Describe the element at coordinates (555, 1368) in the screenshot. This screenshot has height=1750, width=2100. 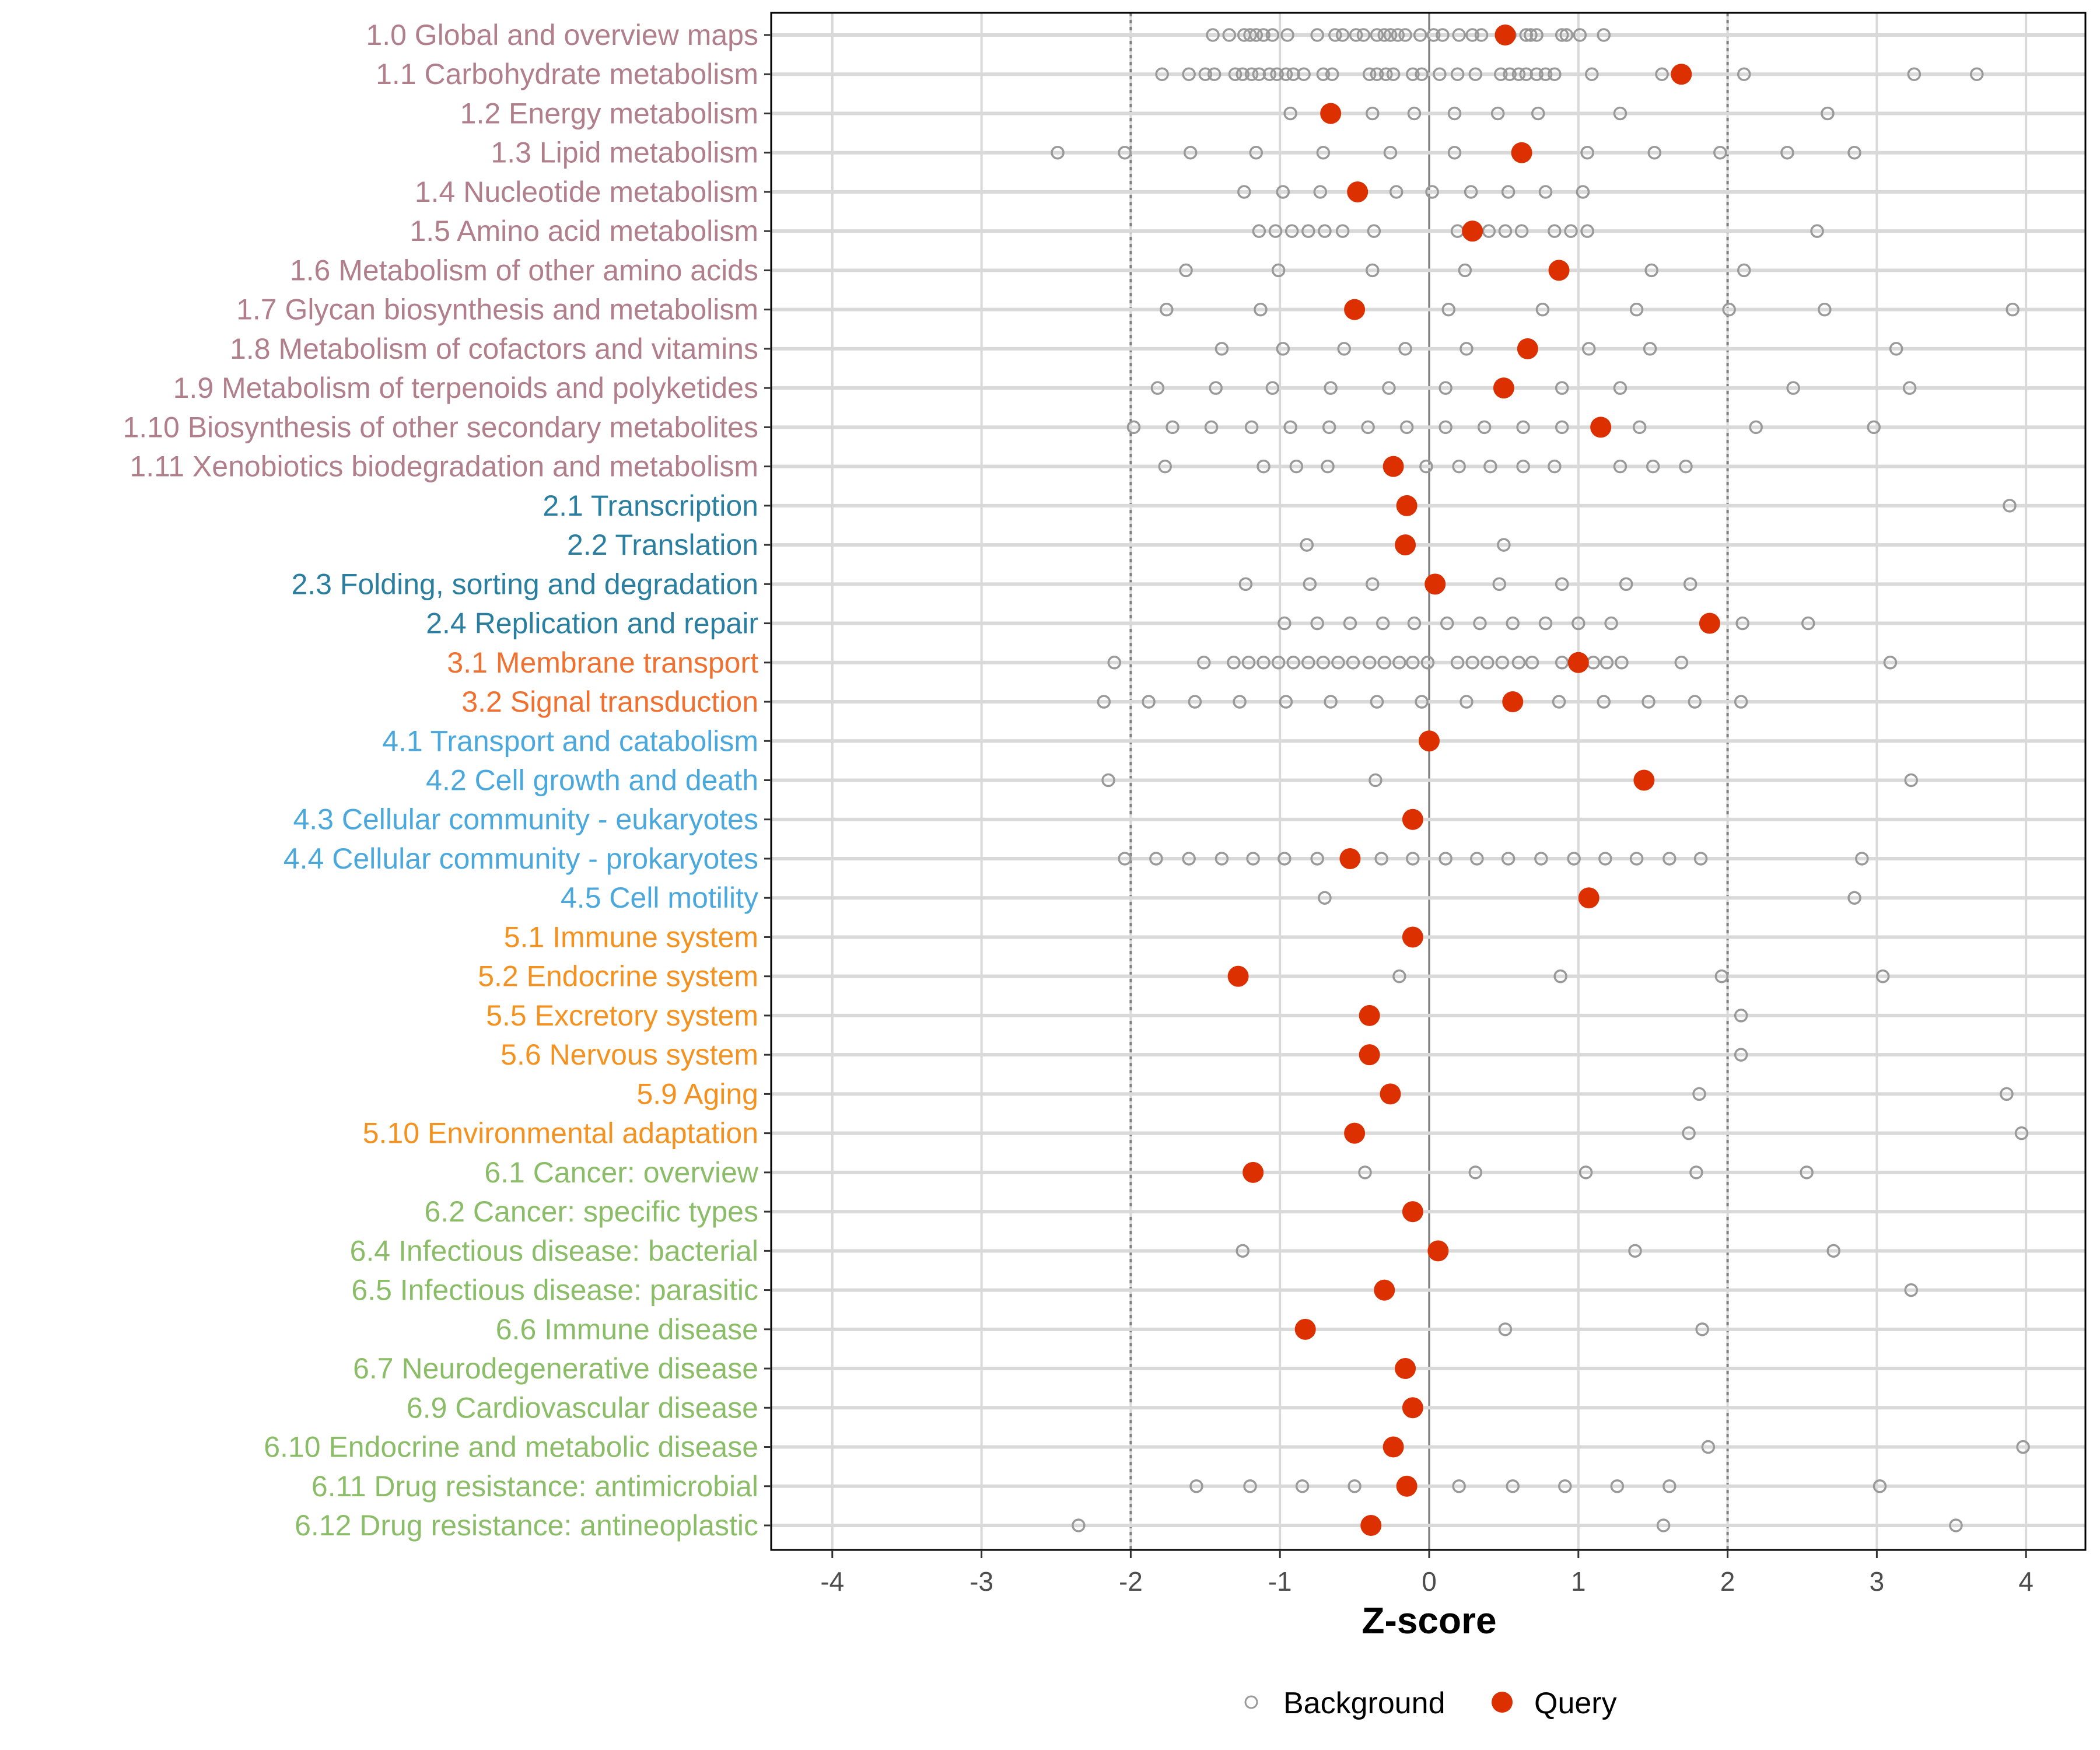
I see `category-label: 6.7 Neurodegenerative disease` at that location.